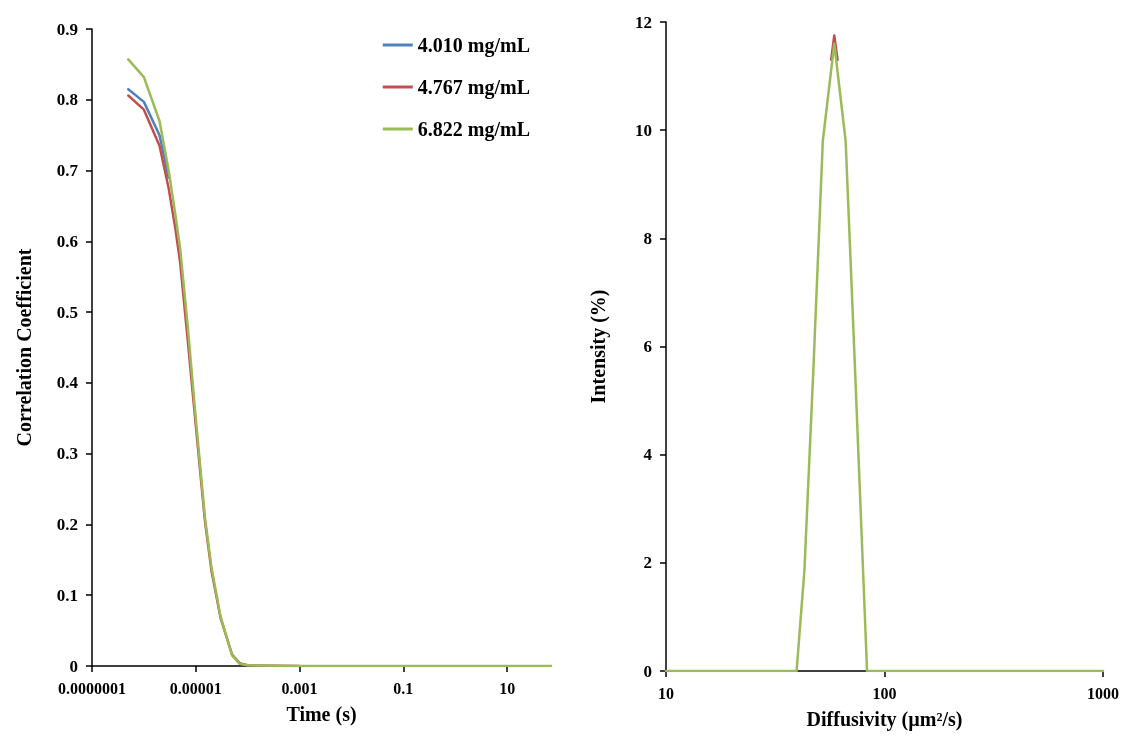 The width and height of the screenshot is (1125, 740). Describe the element at coordinates (884, 693) in the screenshot. I see `x-tick-label: 100` at that location.